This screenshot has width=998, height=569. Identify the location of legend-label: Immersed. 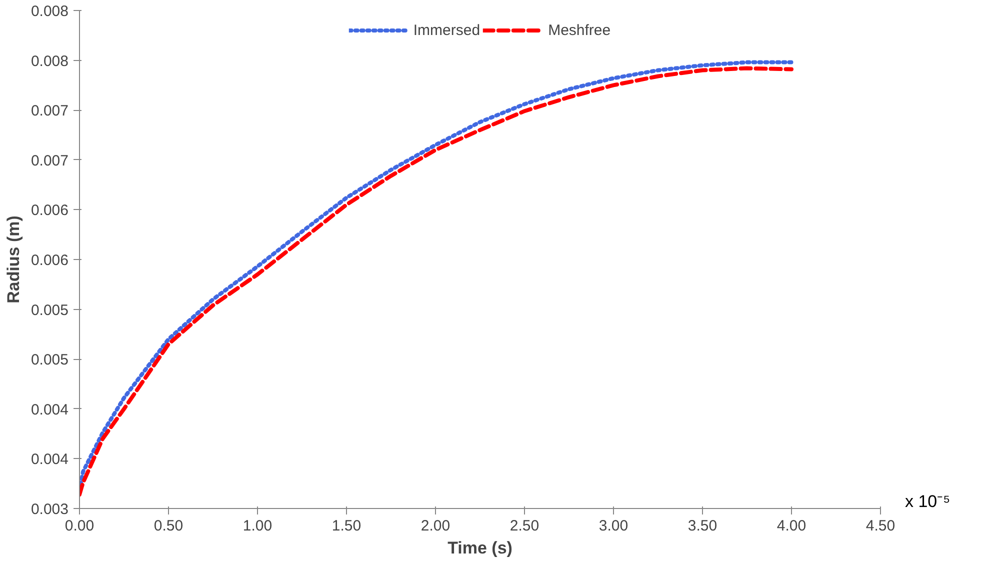
(446, 30).